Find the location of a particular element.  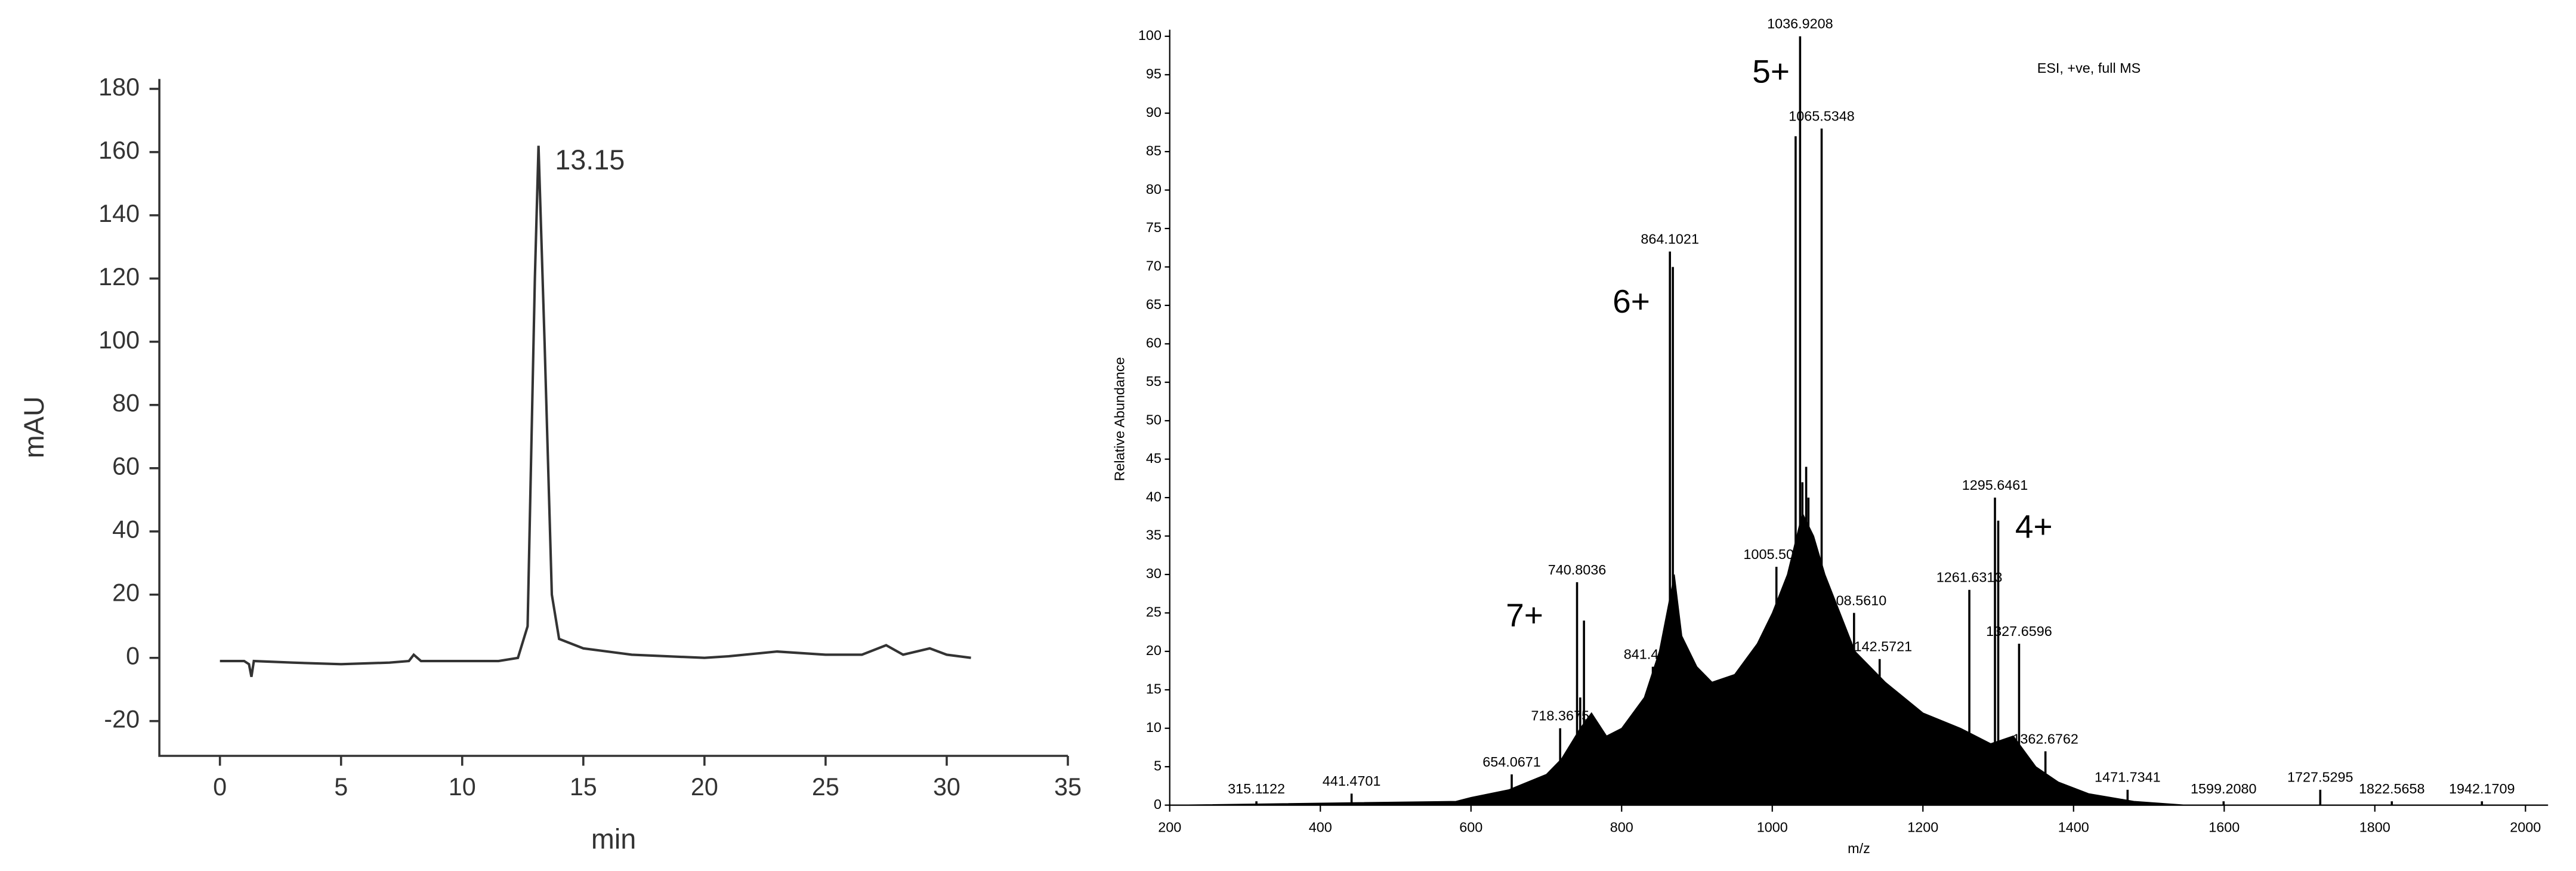

y-tick-label: 85 is located at coordinates (1154, 150).